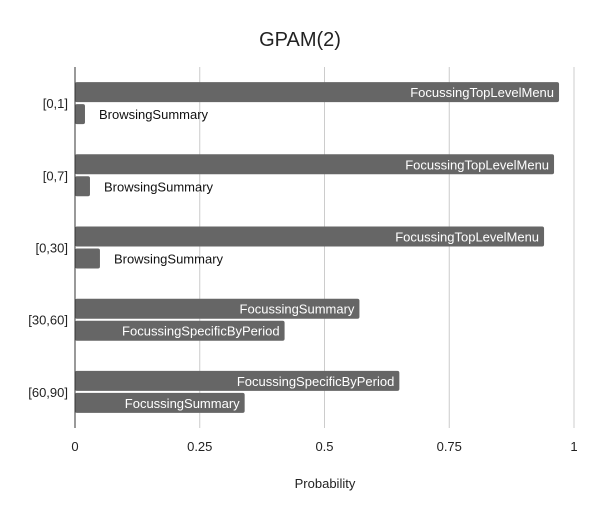 This screenshot has height=518, width=600. What do you see at coordinates (325, 483) in the screenshot?
I see `x-axis-label: Probability` at bounding box center [325, 483].